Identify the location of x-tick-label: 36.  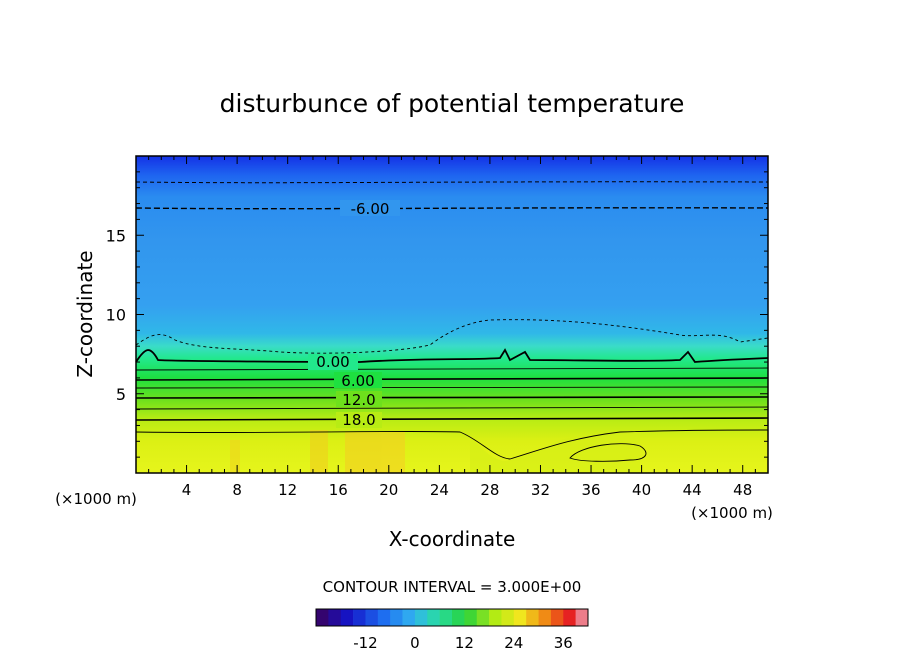
(590, 490).